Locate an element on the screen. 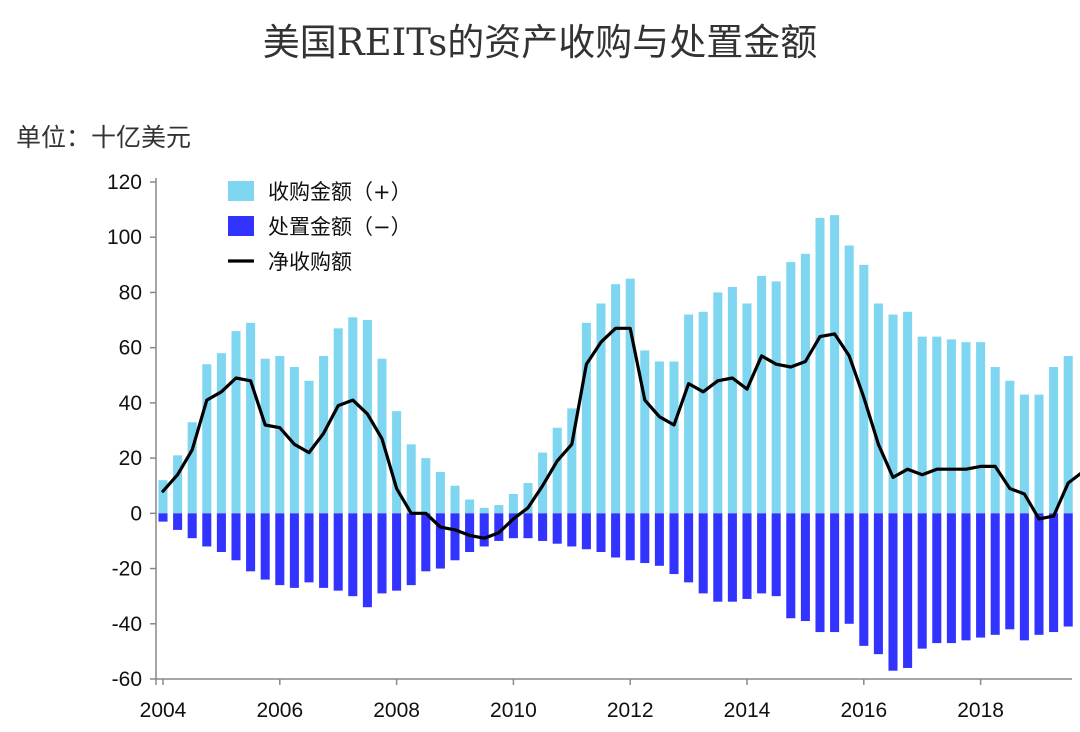 This screenshot has height=732, width=1080. legend-label: 处置金额（−） is located at coordinates (340, 227).